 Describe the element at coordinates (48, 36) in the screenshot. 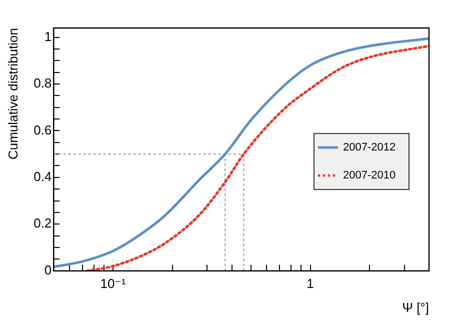

I see `y-tick-label: 1` at that location.